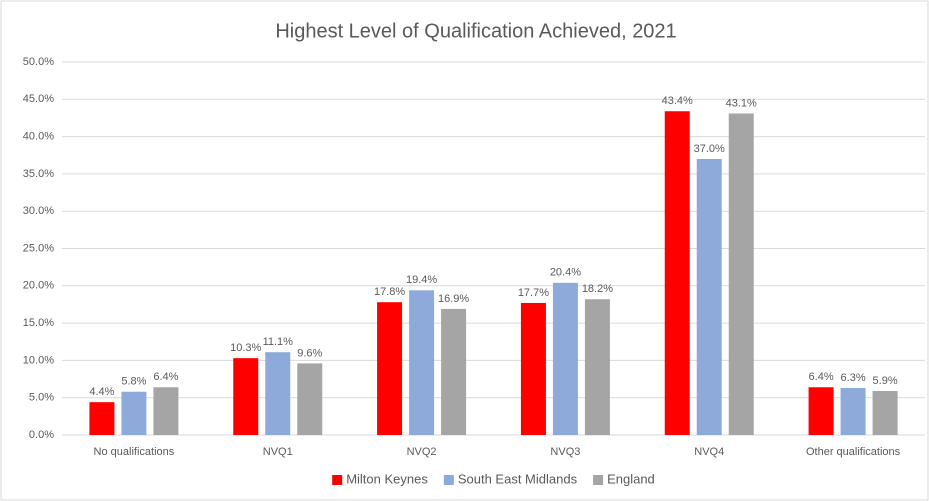  Describe the element at coordinates (885, 381) in the screenshot. I see `data-label: 5.9%` at that location.